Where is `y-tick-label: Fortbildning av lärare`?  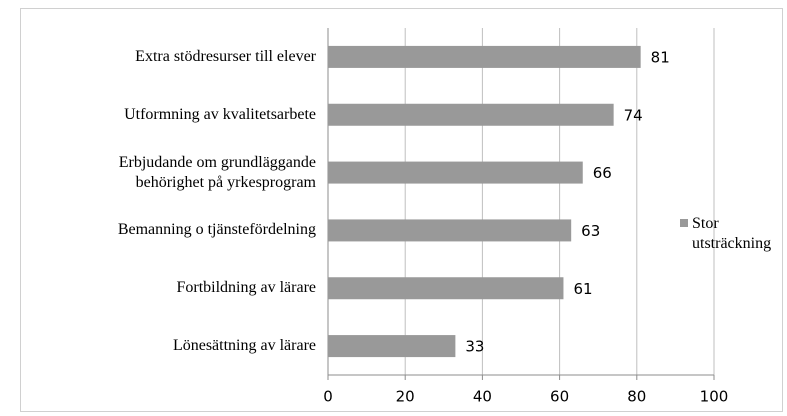 y-tick-label: Fortbildning av lärare is located at coordinates (246, 288).